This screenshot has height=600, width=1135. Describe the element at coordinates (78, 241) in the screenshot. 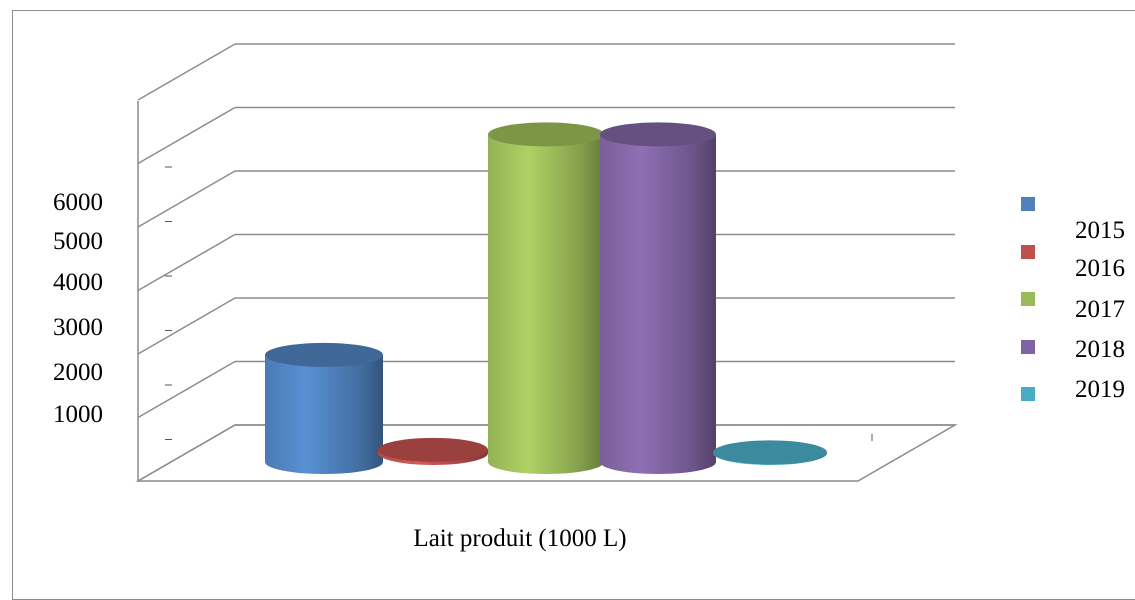

I see `y-tick-label: 5000` at that location.